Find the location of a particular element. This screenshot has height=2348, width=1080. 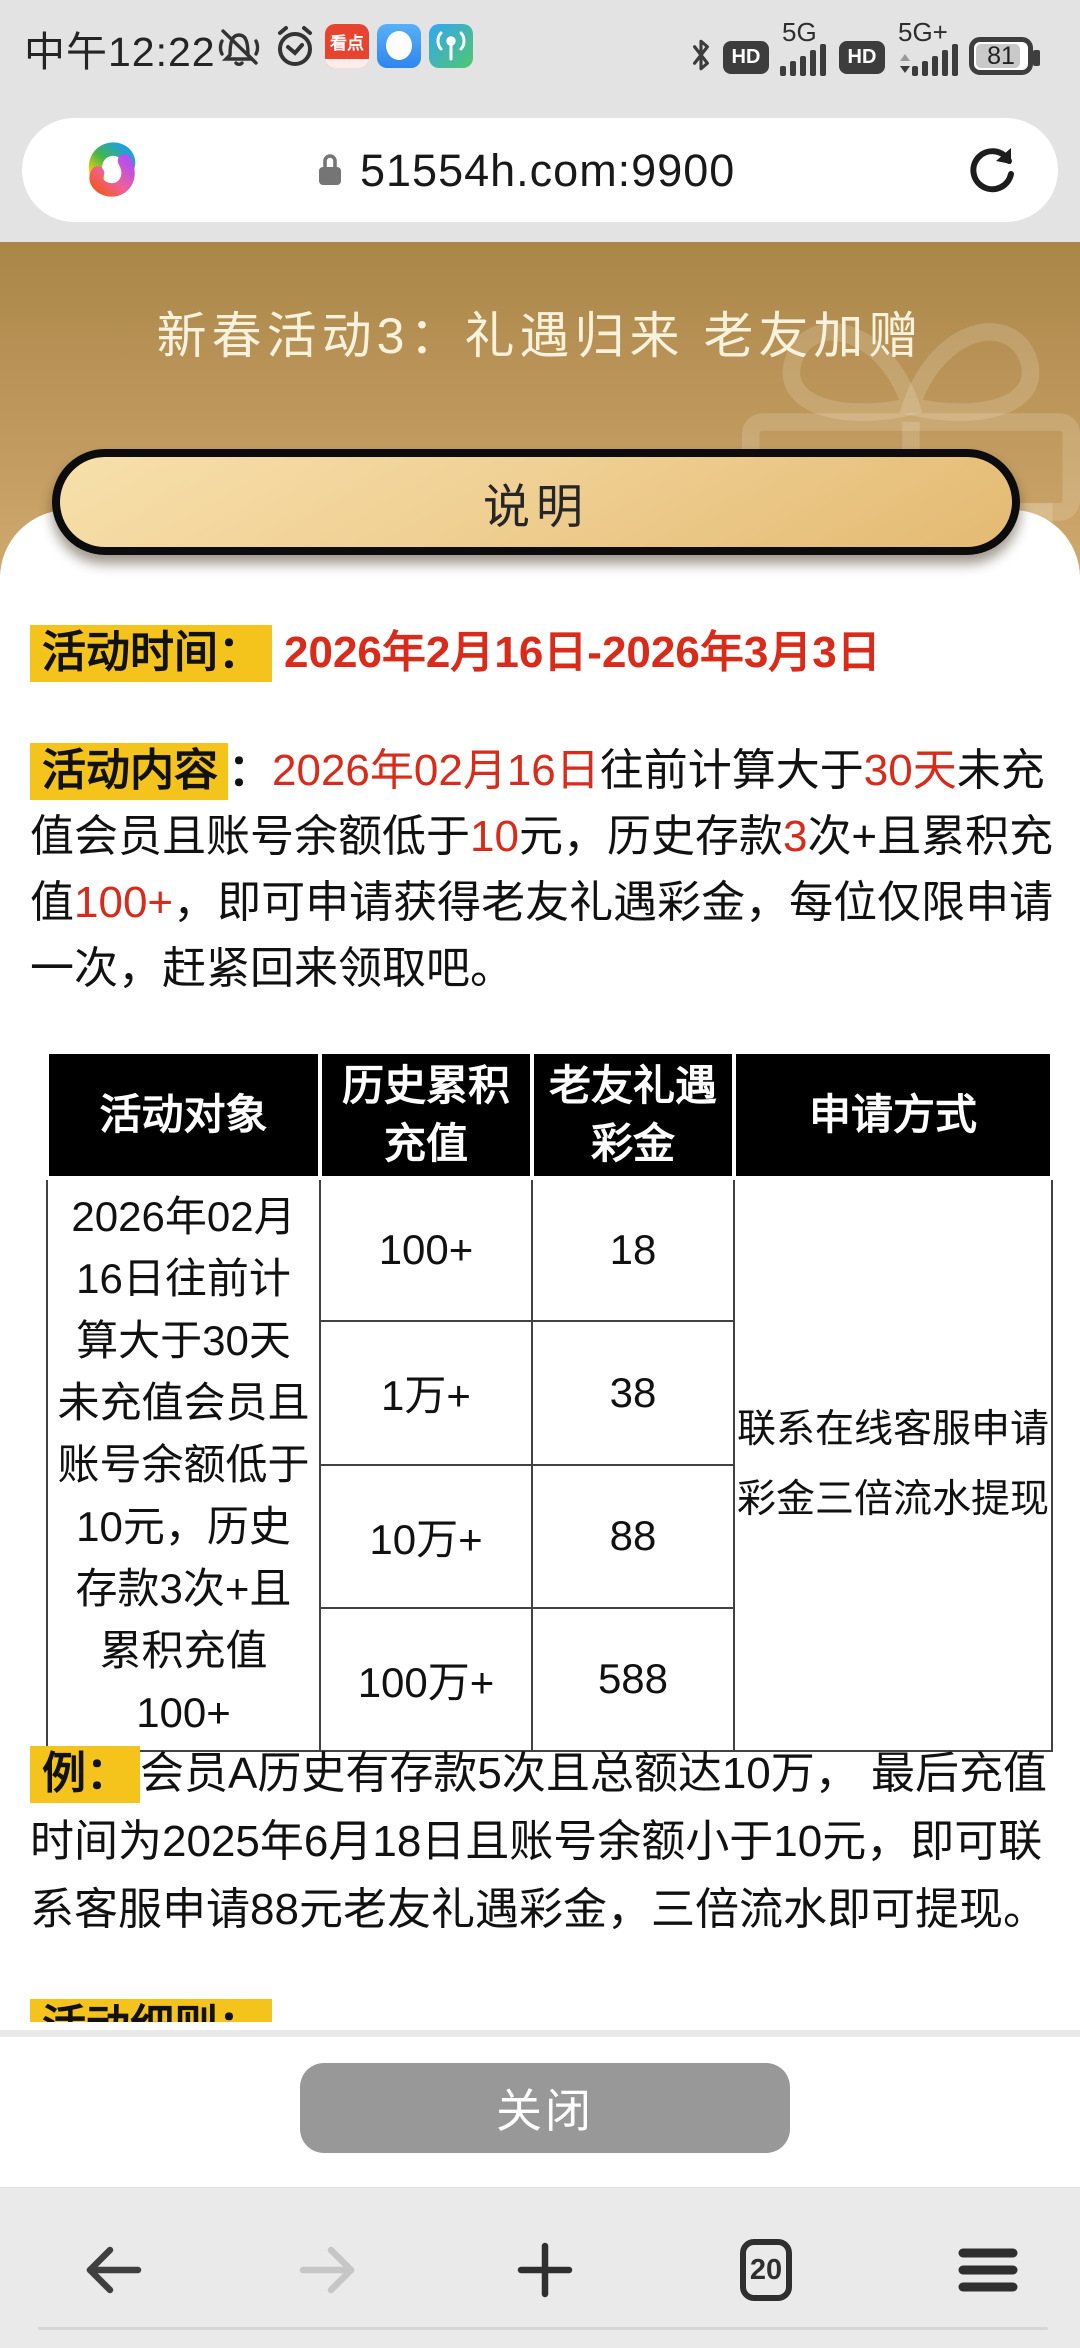

activity-detail-label: 活动内容 is located at coordinates (129, 771).